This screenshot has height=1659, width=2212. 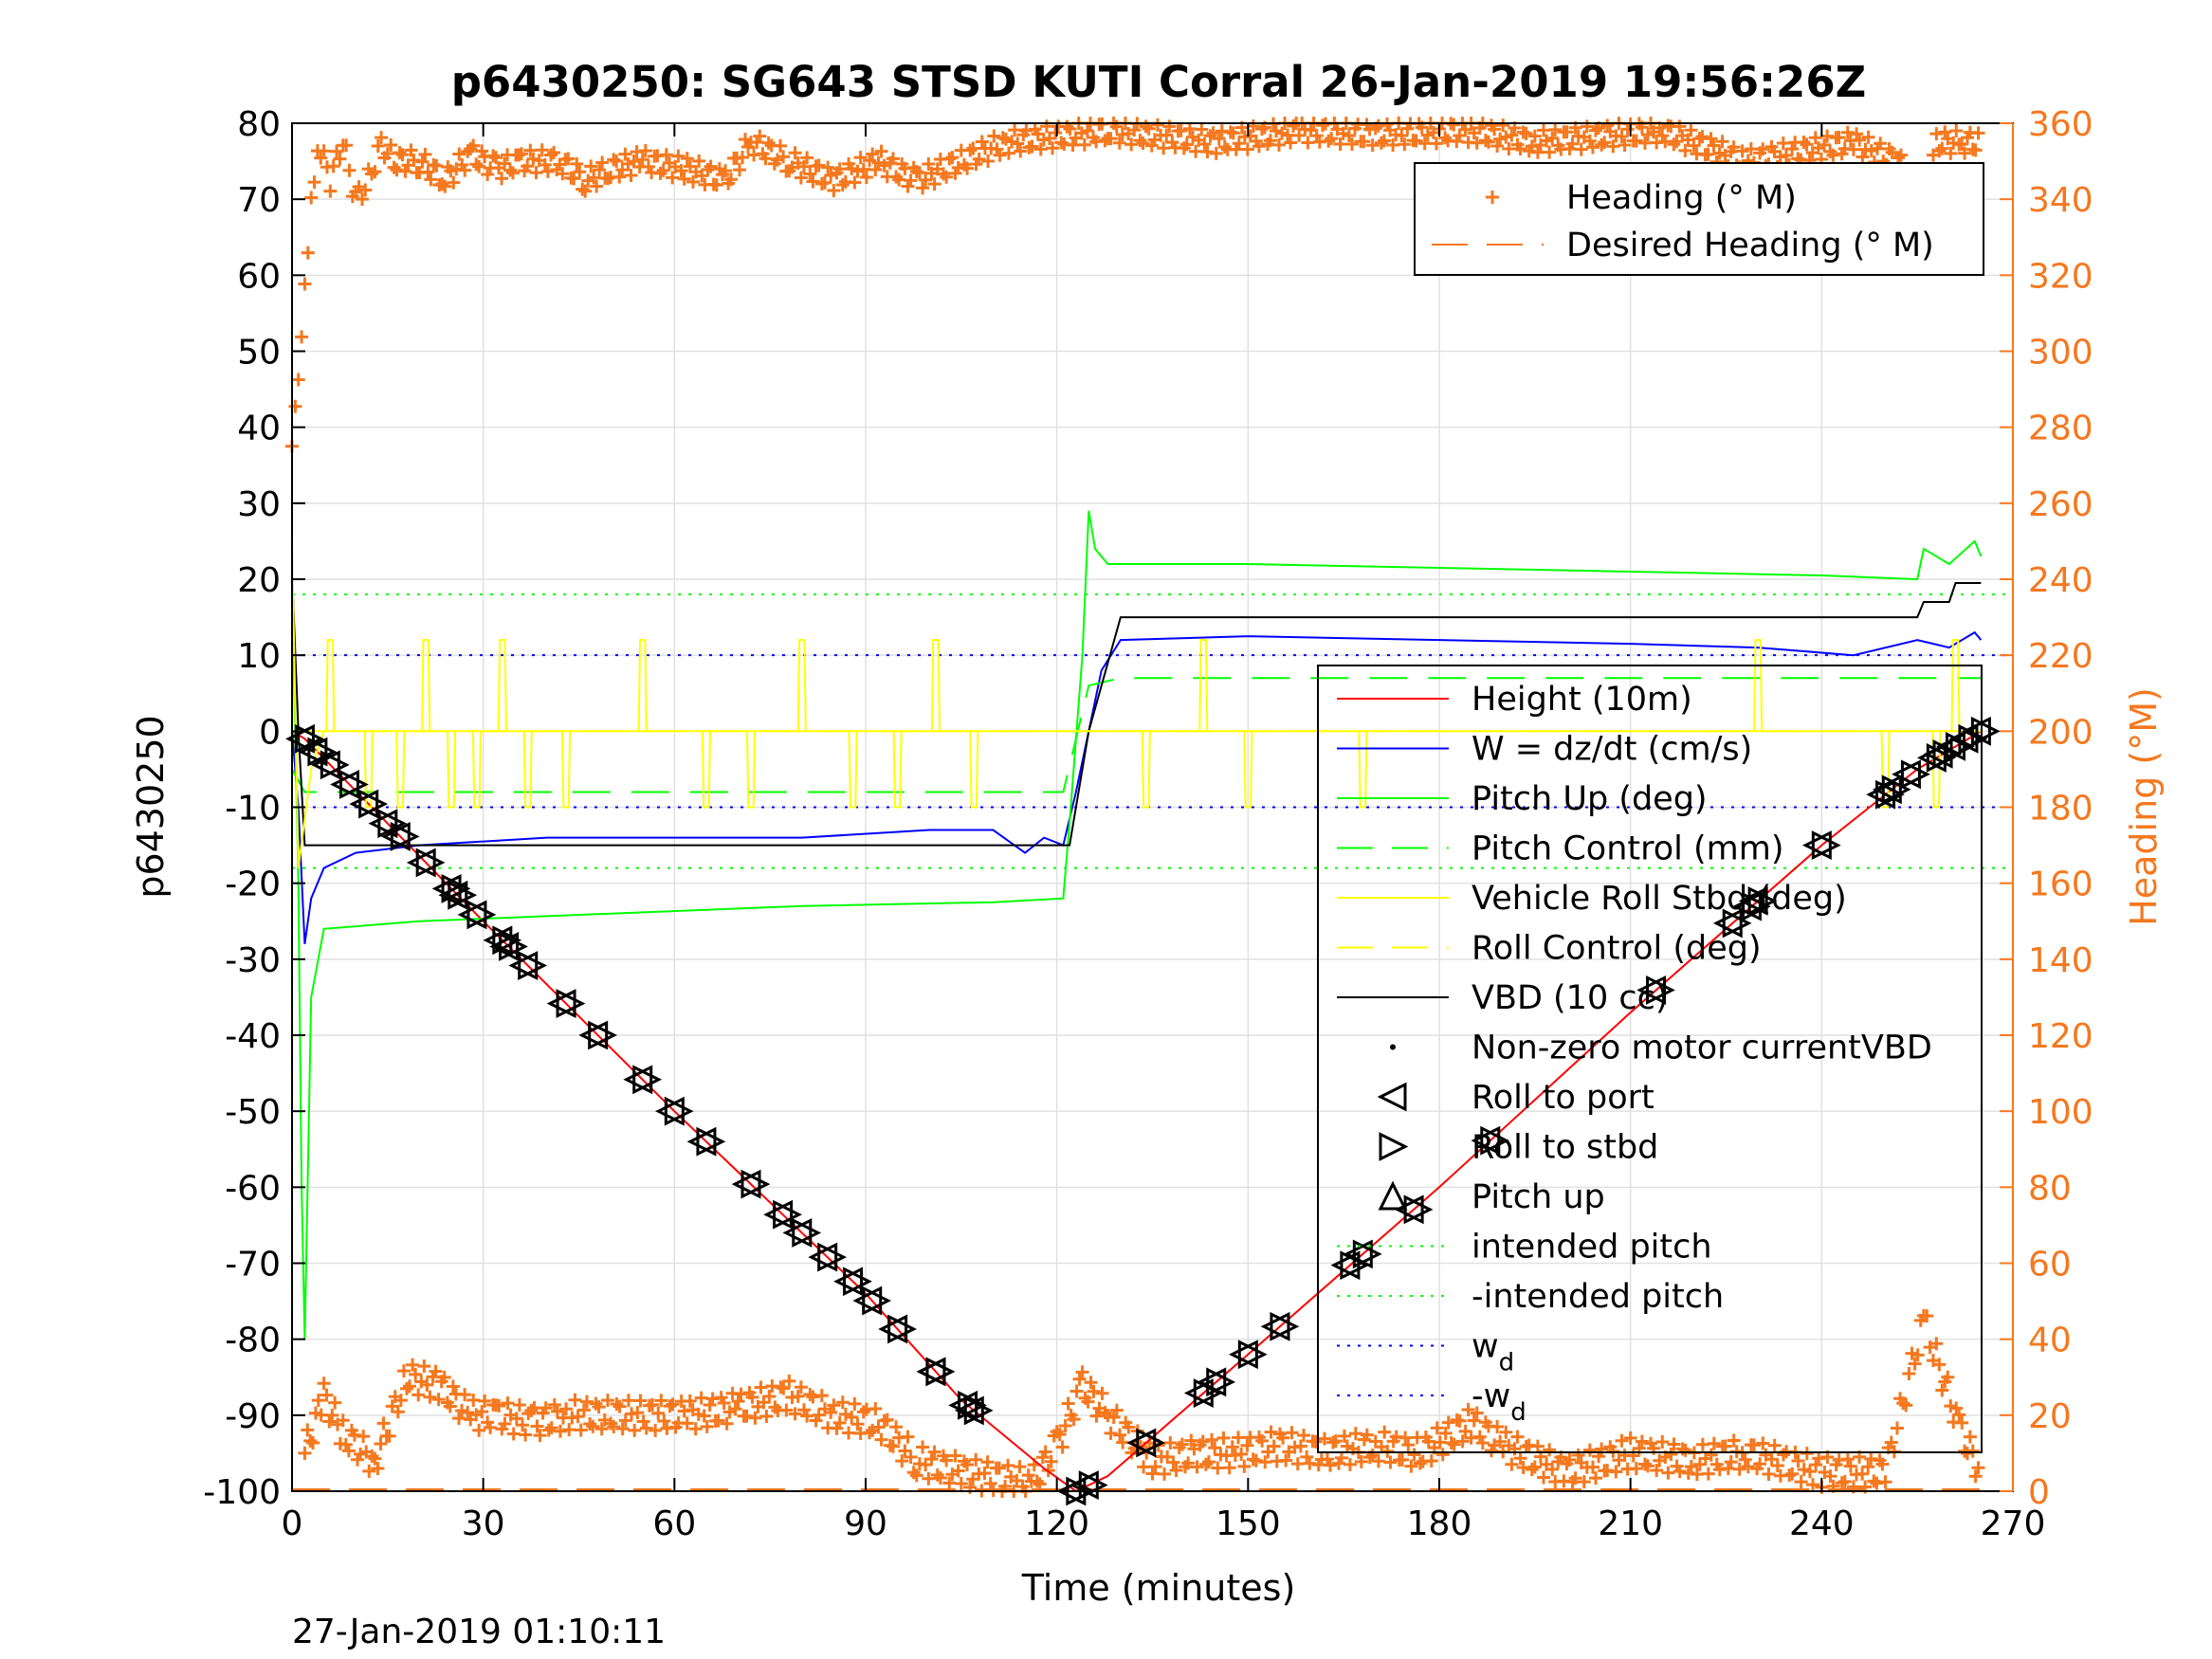 What do you see at coordinates (1393, 1195) in the screenshot?
I see `legend-sample` at bounding box center [1393, 1195].